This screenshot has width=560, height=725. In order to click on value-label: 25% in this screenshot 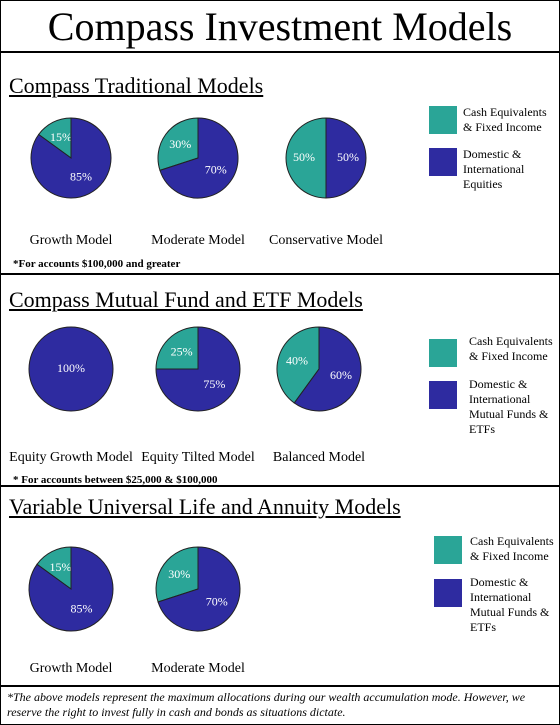, I will do `click(182, 351)`.